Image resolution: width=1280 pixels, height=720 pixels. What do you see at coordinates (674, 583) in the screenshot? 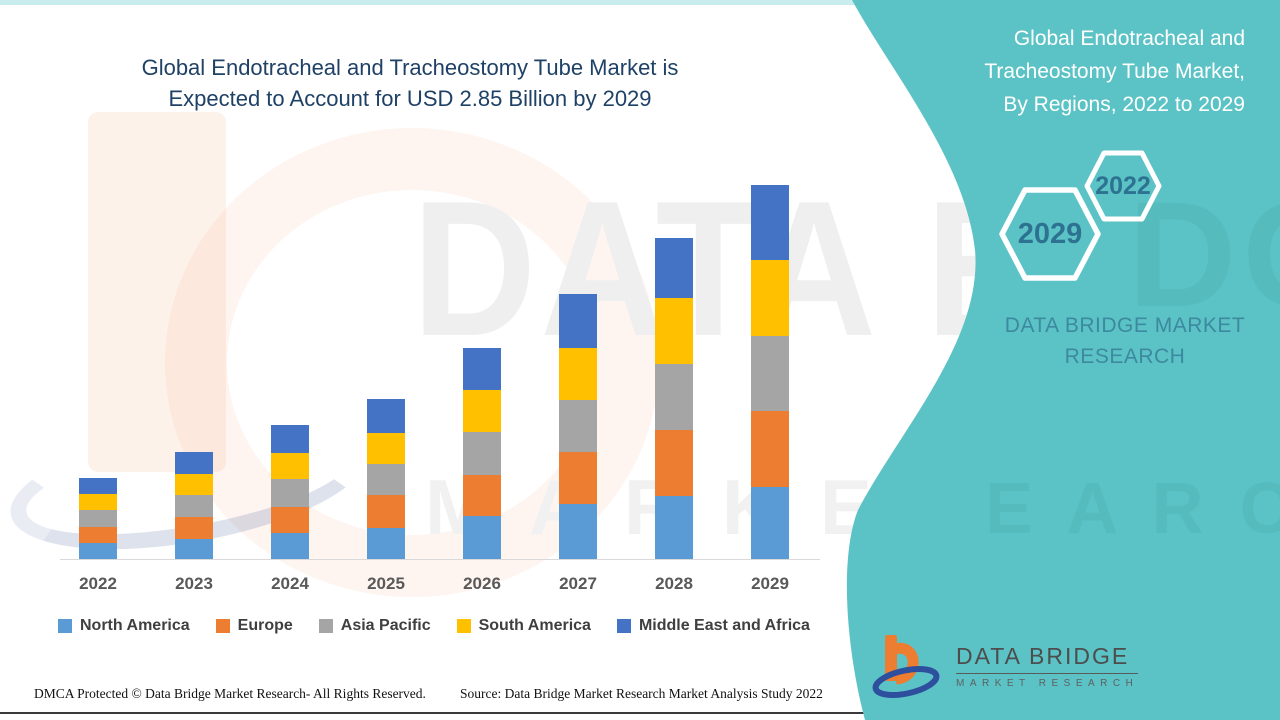
I see `x-axis-label-2028: 2028` at bounding box center [674, 583].